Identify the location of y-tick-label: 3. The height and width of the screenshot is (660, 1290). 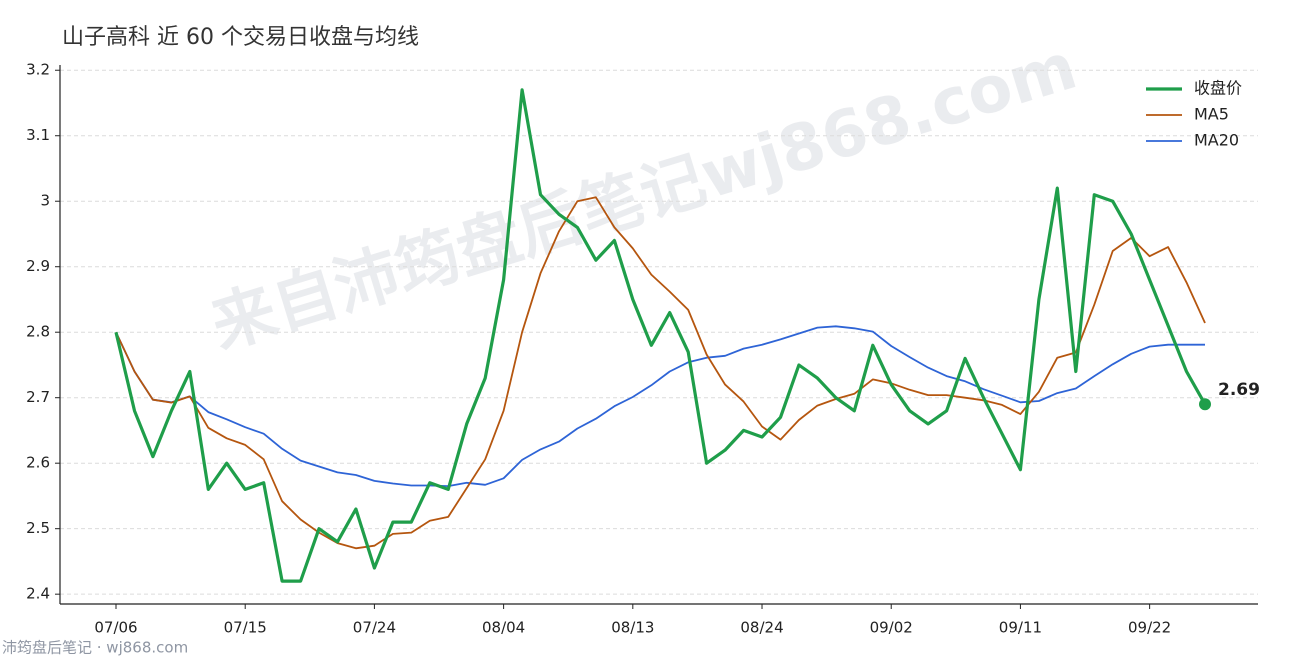
(45, 201).